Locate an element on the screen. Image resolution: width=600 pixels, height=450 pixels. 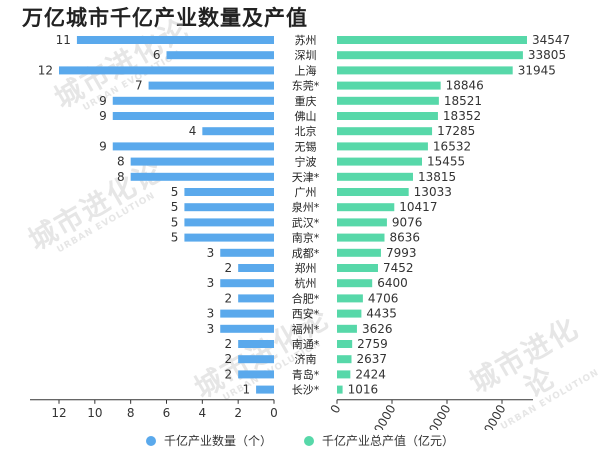
value-data-label: 4435 is located at coordinates (381, 314).